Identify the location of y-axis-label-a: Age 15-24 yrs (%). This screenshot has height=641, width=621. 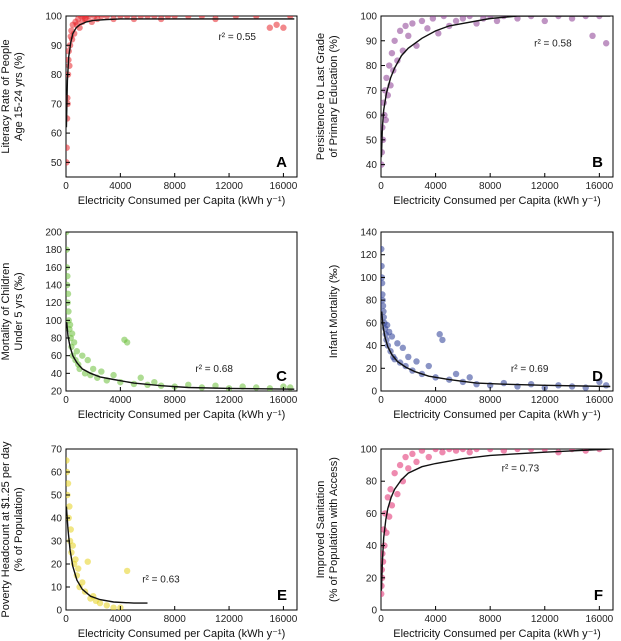
(19, 96).